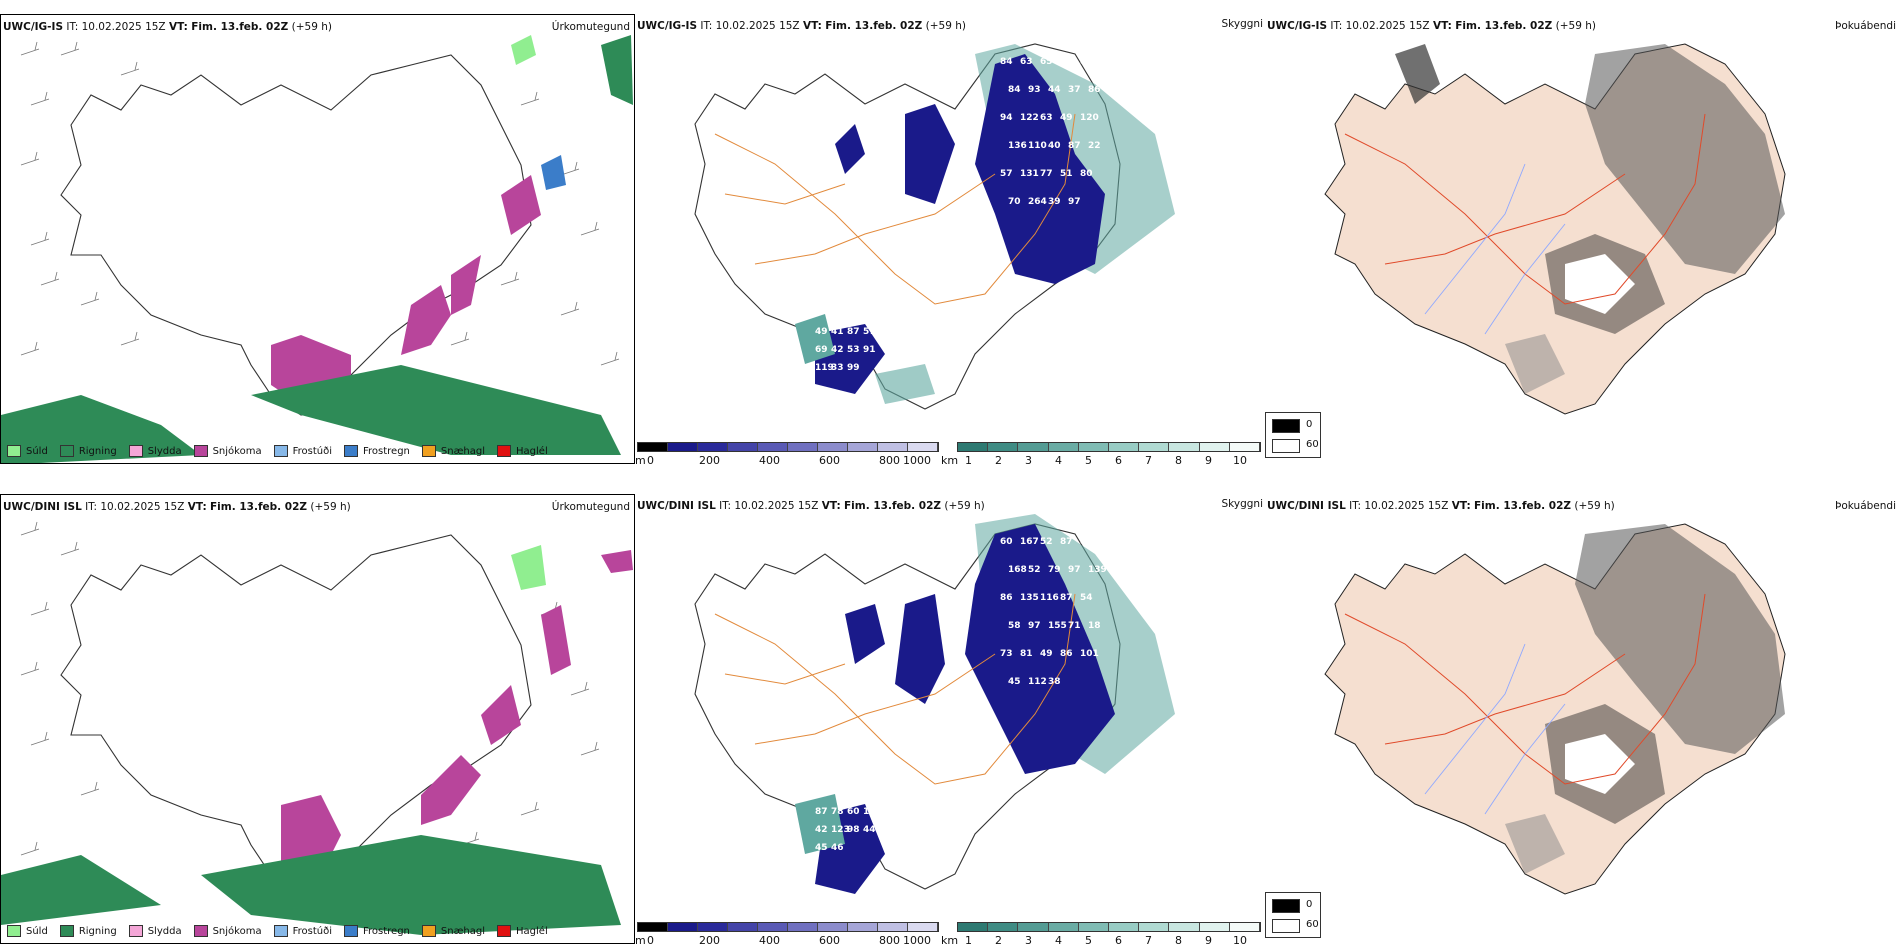 Image resolution: width=1900 pixels, height=950 pixels. Describe the element at coordinates (853, 350) in the screenshot. I see `cloud-base-value: 53` at that location.